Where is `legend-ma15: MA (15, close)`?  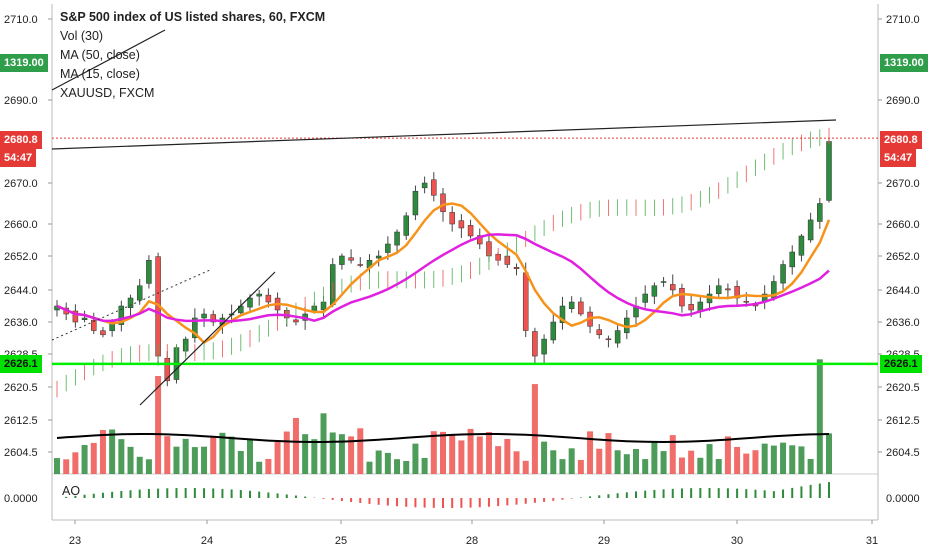 legend-ma15: MA (15, close) is located at coordinates (100, 74).